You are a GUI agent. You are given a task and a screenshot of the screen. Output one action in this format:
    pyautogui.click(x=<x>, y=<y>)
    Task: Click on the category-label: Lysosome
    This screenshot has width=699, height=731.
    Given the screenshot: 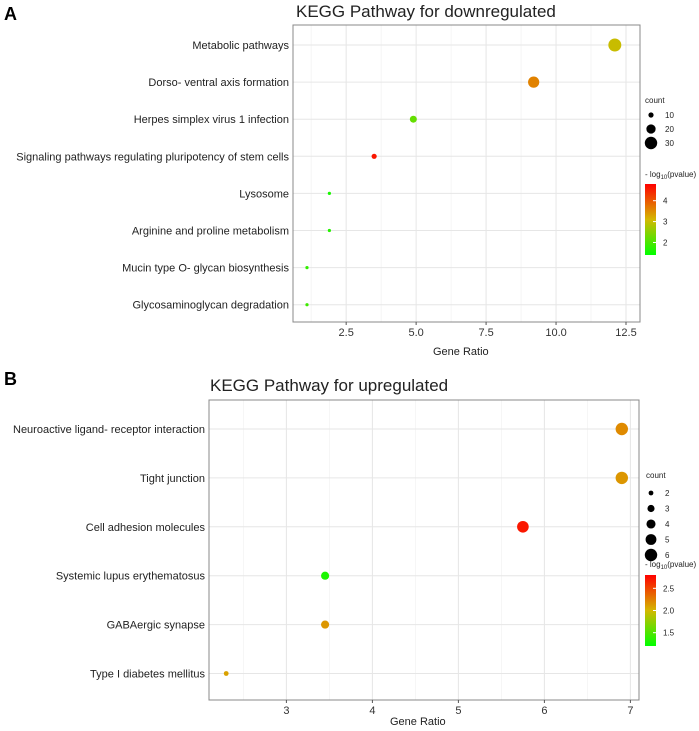 What is the action you would take?
    pyautogui.click(x=264, y=194)
    